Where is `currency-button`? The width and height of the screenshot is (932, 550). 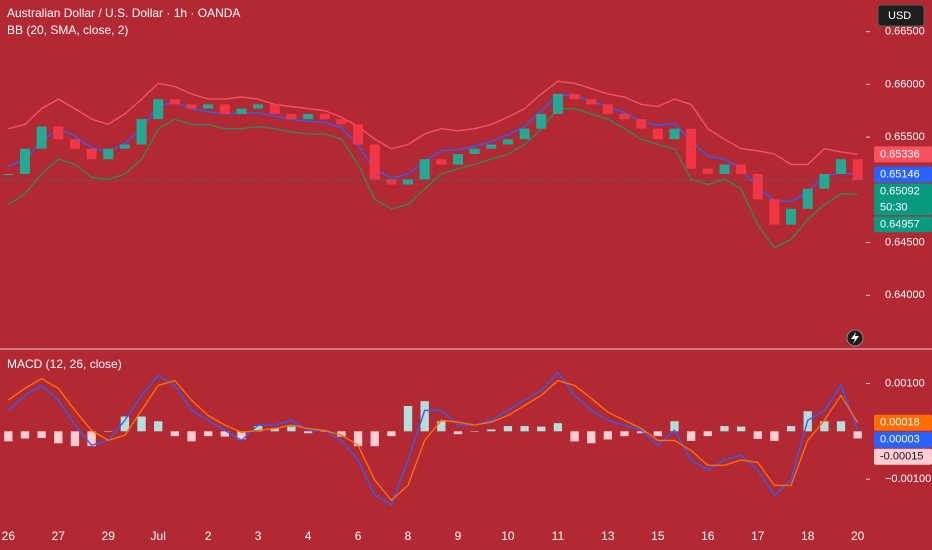
currency-button is located at coordinates (901, 15).